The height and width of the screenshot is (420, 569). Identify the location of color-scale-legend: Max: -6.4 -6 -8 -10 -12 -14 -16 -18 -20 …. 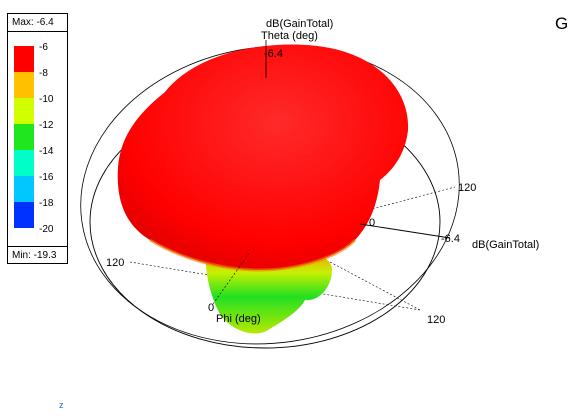
(37, 138).